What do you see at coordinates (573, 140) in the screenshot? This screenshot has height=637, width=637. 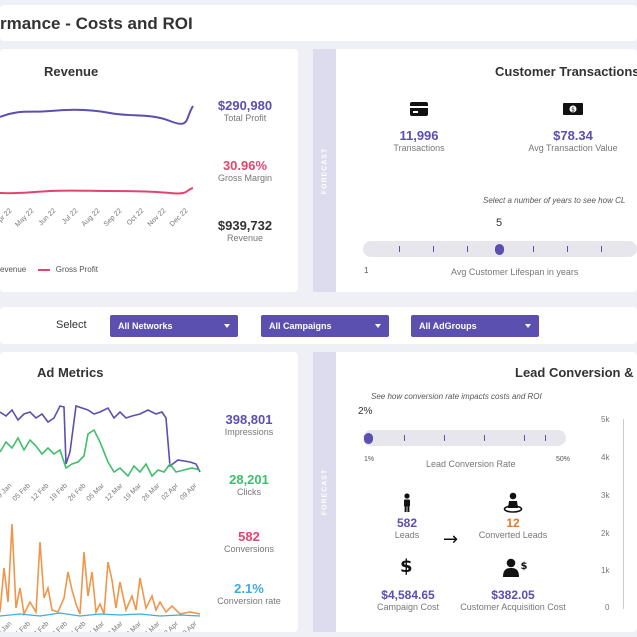 I see `avg-transaction-kpi: $78.34 Avg Transaction Value` at bounding box center [573, 140].